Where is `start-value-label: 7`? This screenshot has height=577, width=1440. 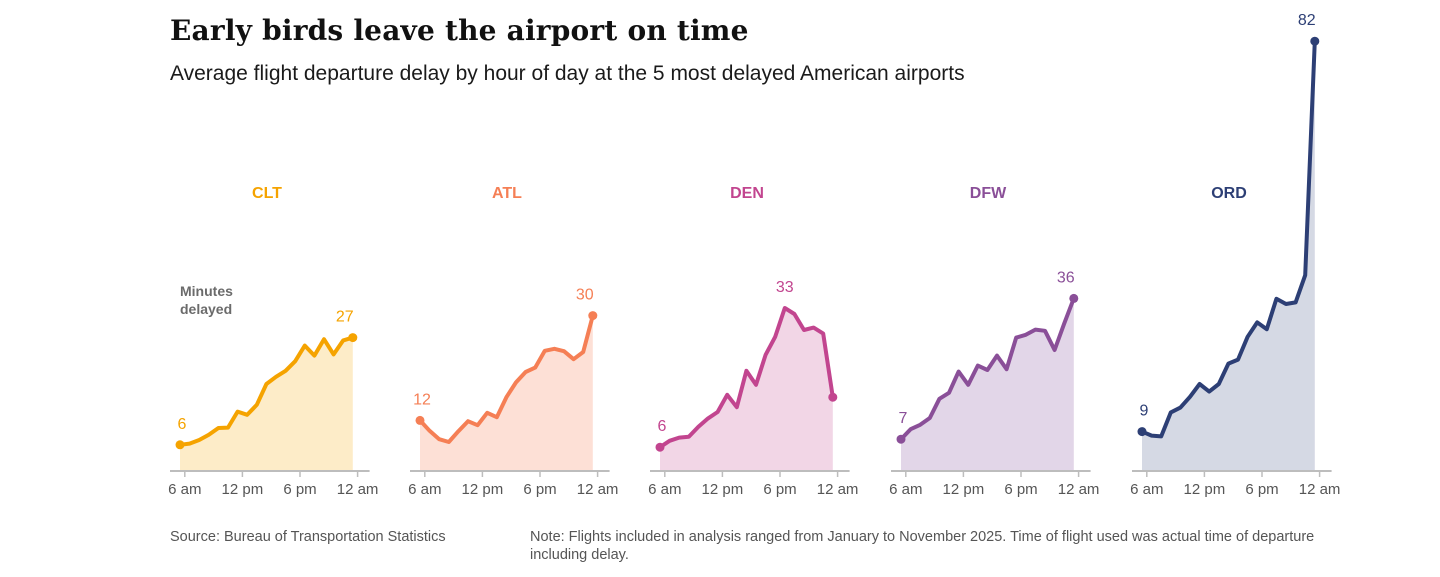 start-value-label: 7 is located at coordinates (903, 418).